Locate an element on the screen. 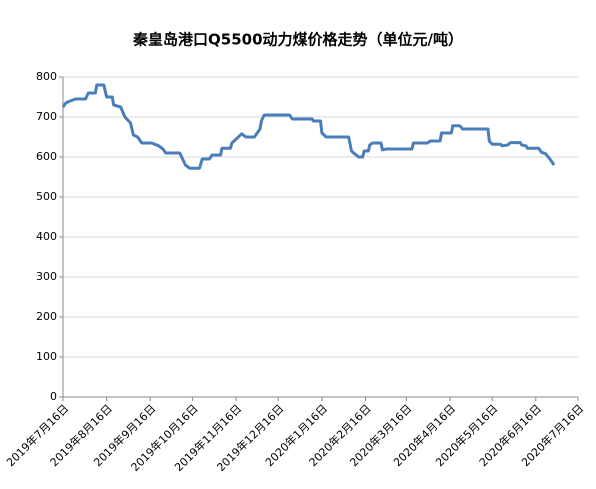 The width and height of the screenshot is (596, 489). y-tick-label: 300 is located at coordinates (46, 276).